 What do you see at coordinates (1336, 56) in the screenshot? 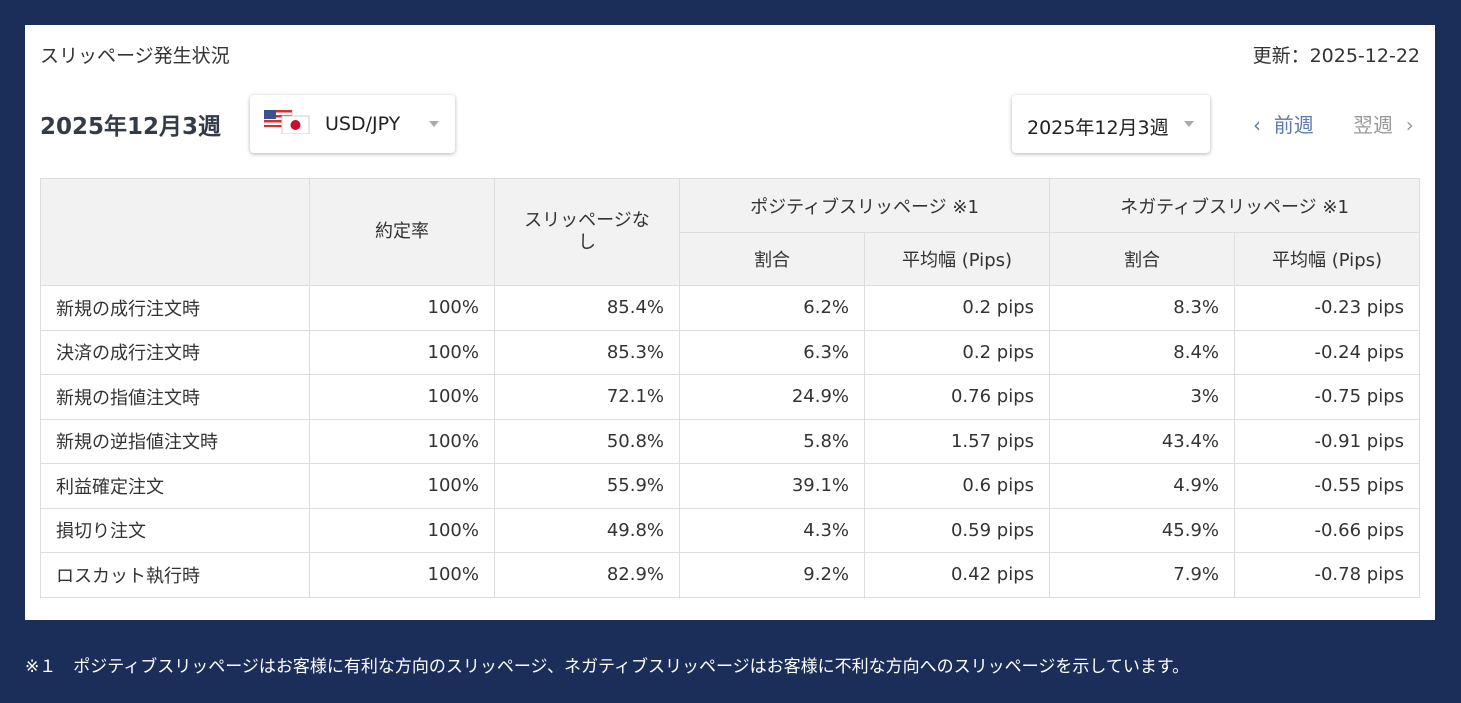
I see `updated-date: 更新：2025-12-22` at bounding box center [1336, 56].